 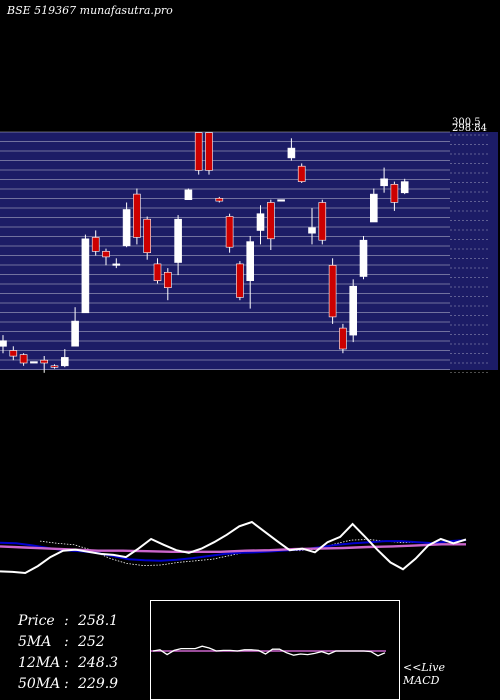 What do you see at coordinates (36, 621) in the screenshot?
I see `stat-price-label: Price` at bounding box center [36, 621].